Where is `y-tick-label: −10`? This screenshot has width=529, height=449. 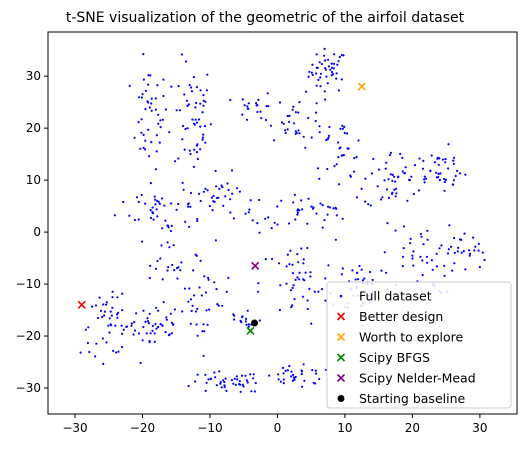 y-tick-label: −10 is located at coordinates (28, 284).